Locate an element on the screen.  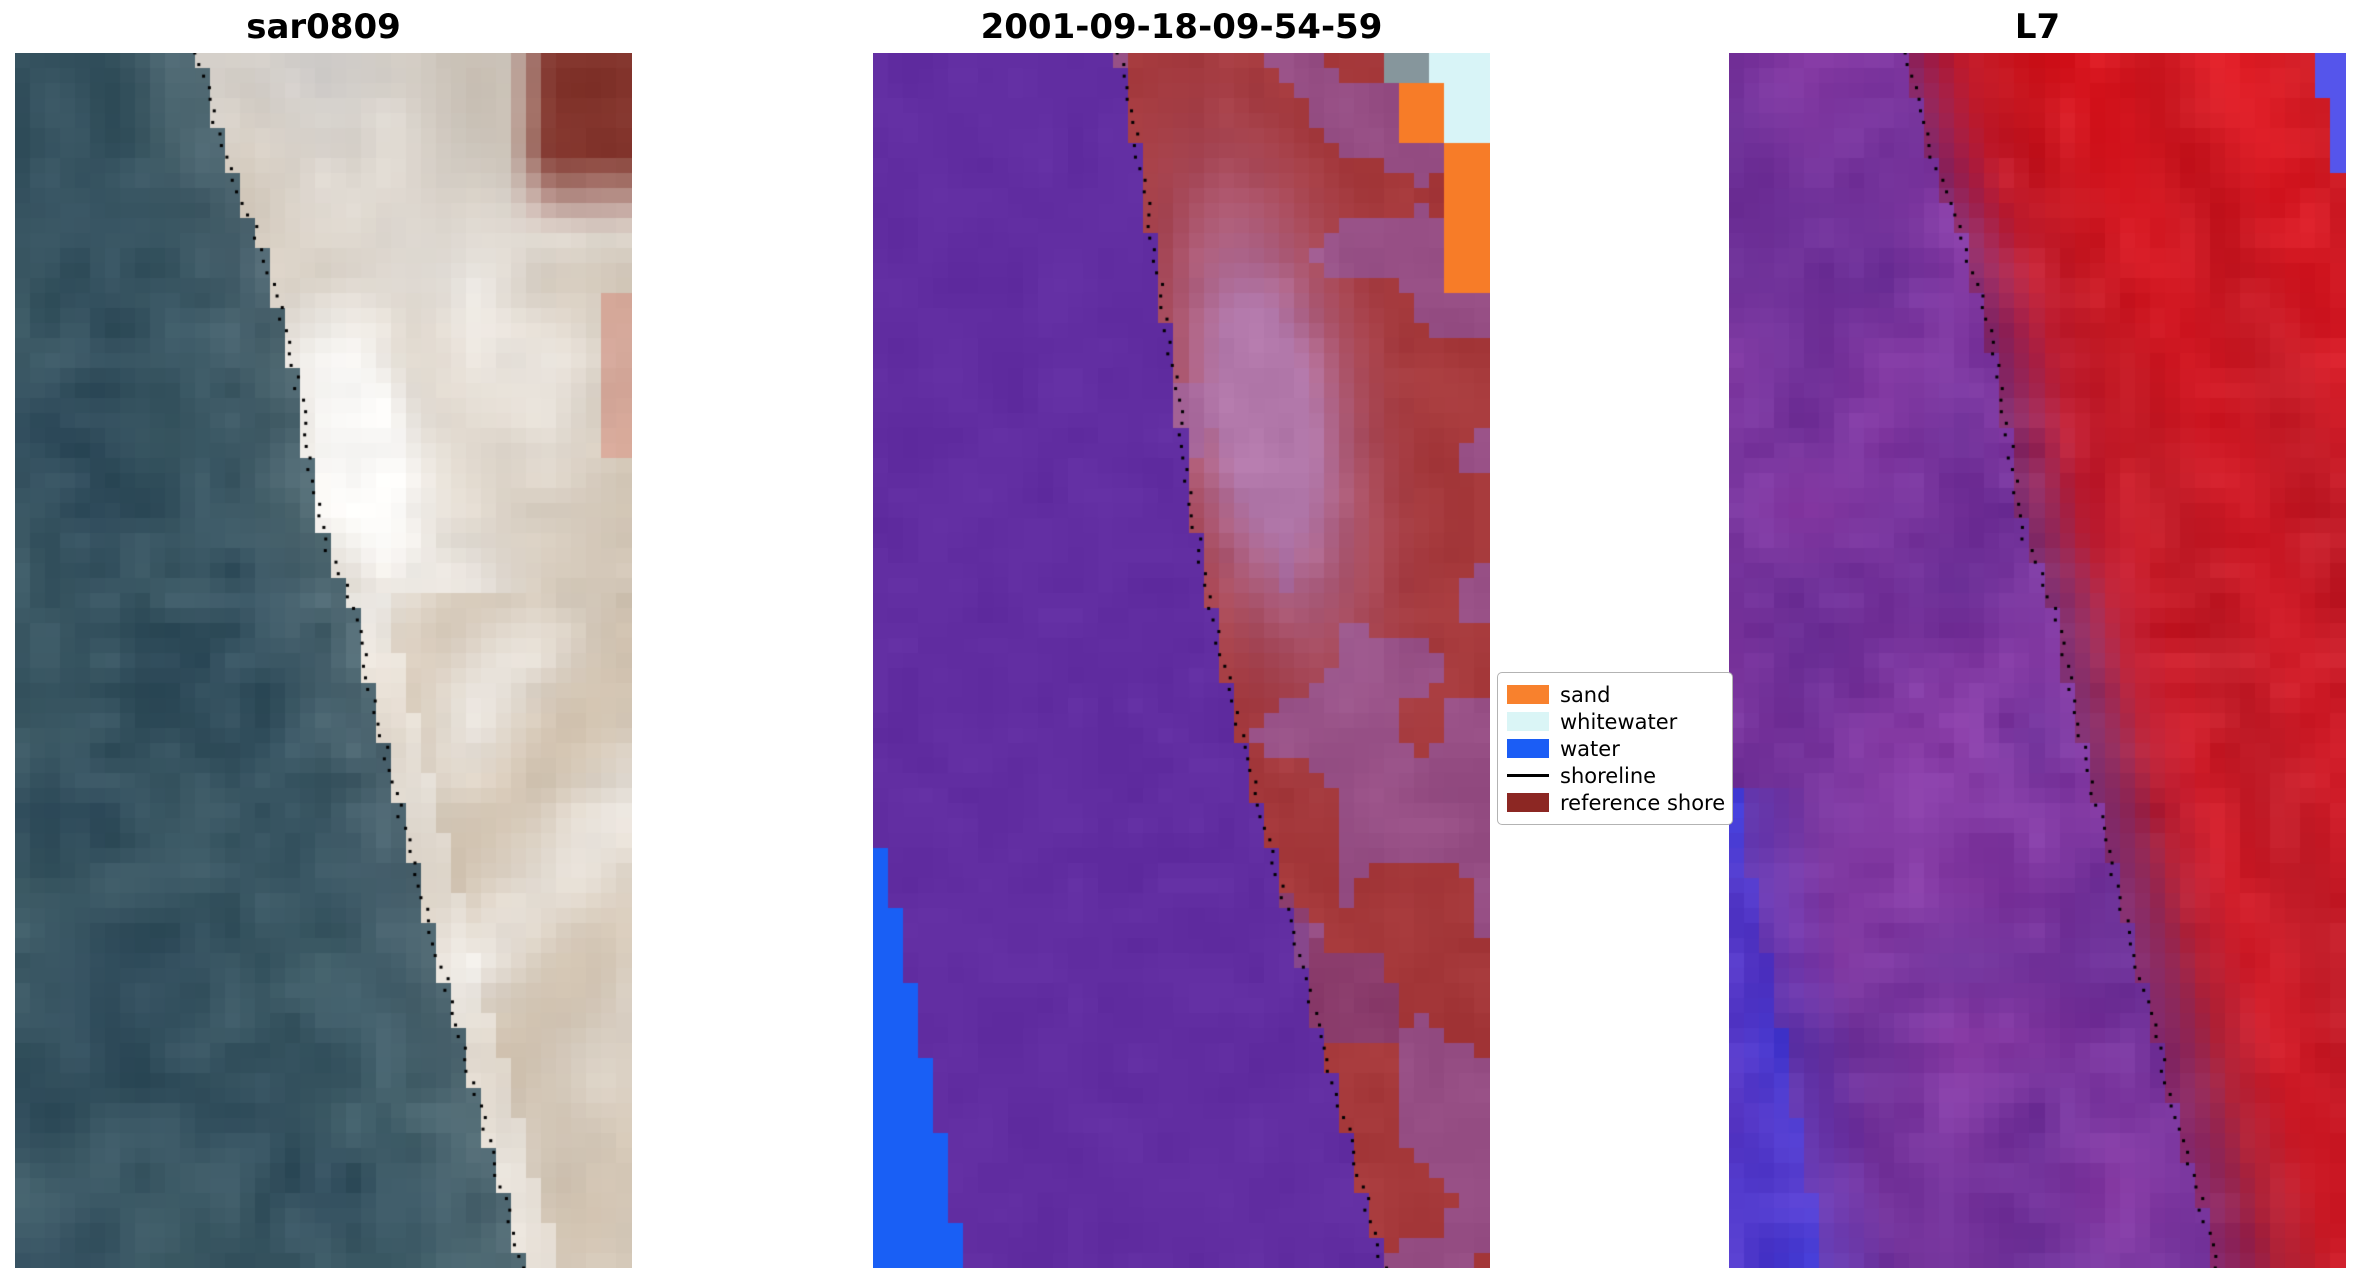
legend-row-whitewater: whitewater is located at coordinates (1619, 721).